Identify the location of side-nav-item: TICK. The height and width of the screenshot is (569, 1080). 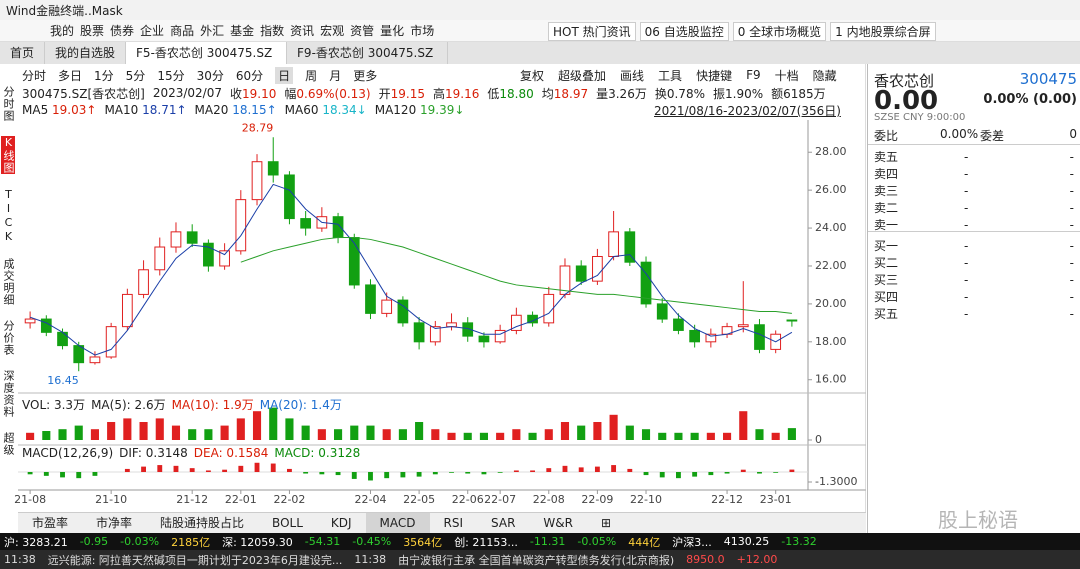
(8, 216).